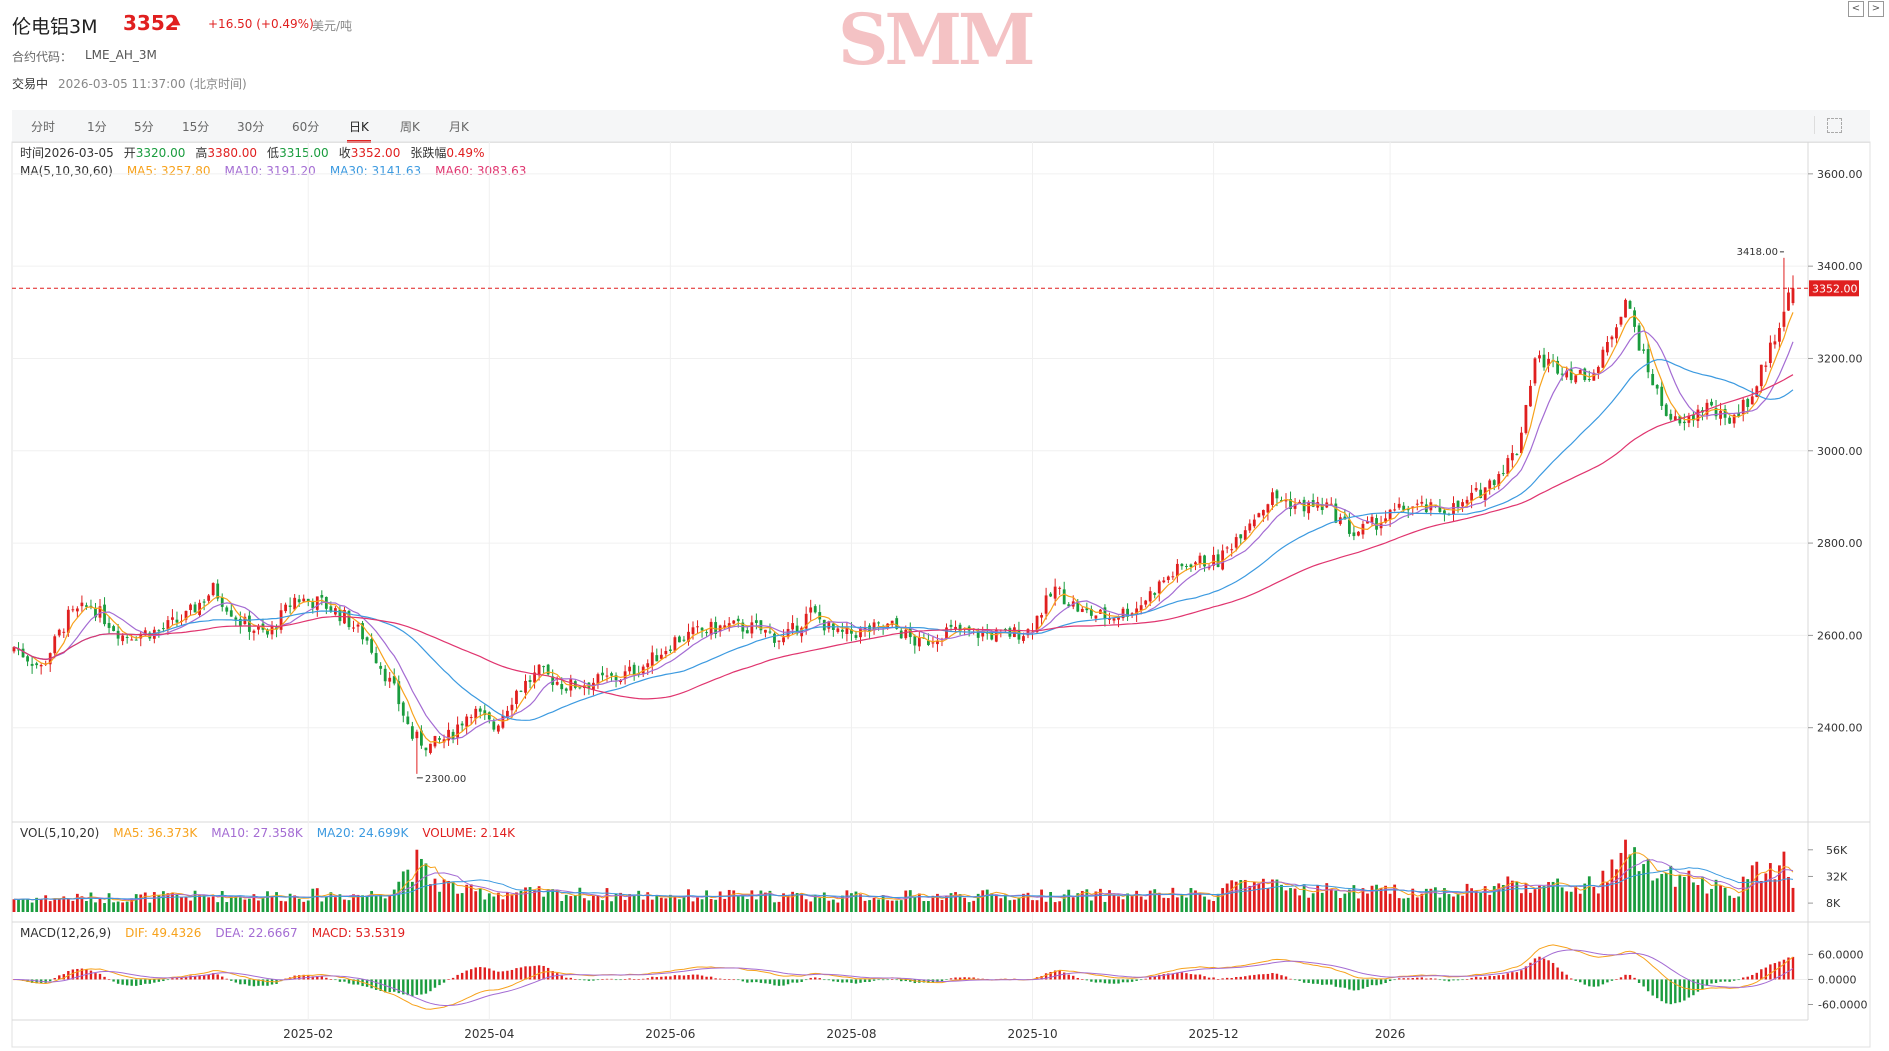 The image size is (1889, 1051). What do you see at coordinates (459, 127) in the screenshot?
I see `tab-monthly: 月K` at bounding box center [459, 127].